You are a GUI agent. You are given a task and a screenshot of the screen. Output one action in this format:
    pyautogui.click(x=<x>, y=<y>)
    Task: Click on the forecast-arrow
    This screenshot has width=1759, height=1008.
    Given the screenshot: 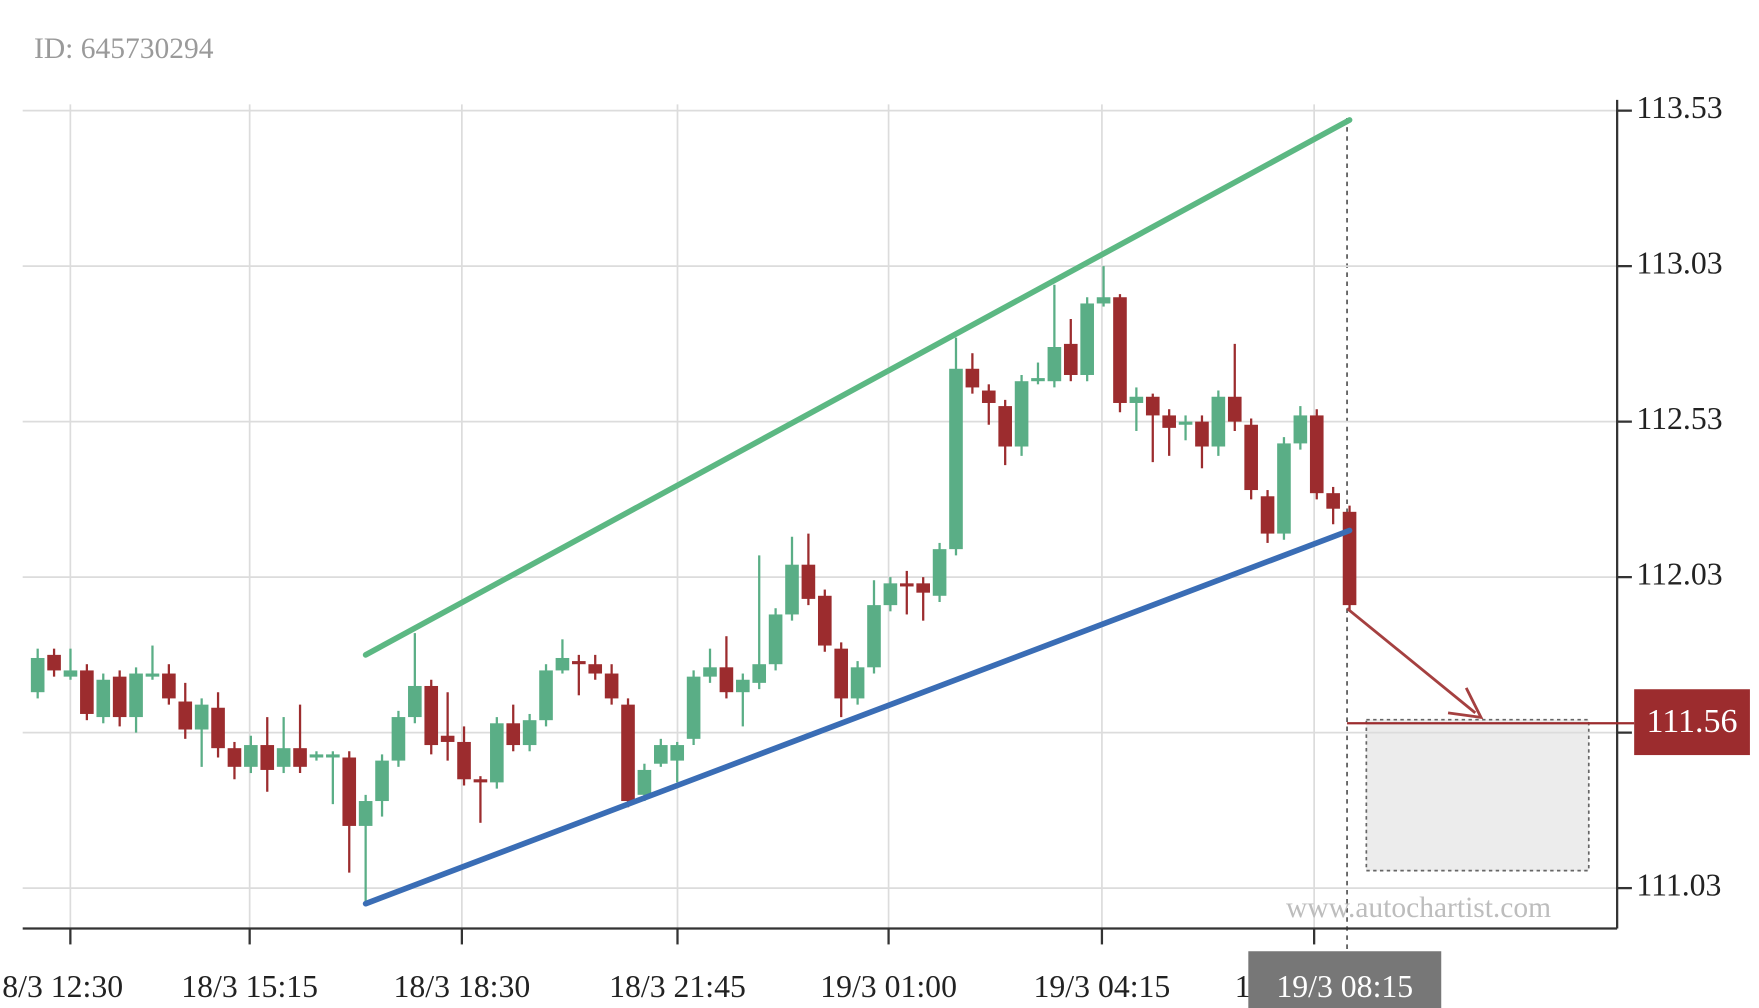 What is the action you would take?
    pyautogui.click(x=1411, y=660)
    